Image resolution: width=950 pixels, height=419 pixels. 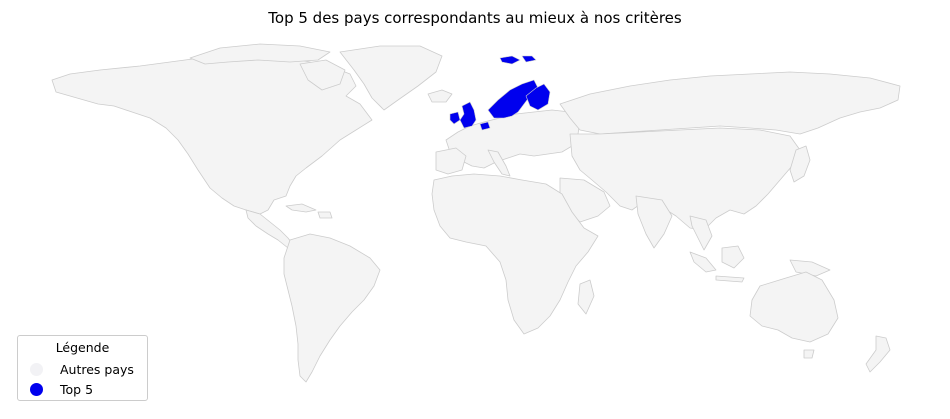 What do you see at coordinates (455, 118) in the screenshot?
I see `ireland` at bounding box center [455, 118].